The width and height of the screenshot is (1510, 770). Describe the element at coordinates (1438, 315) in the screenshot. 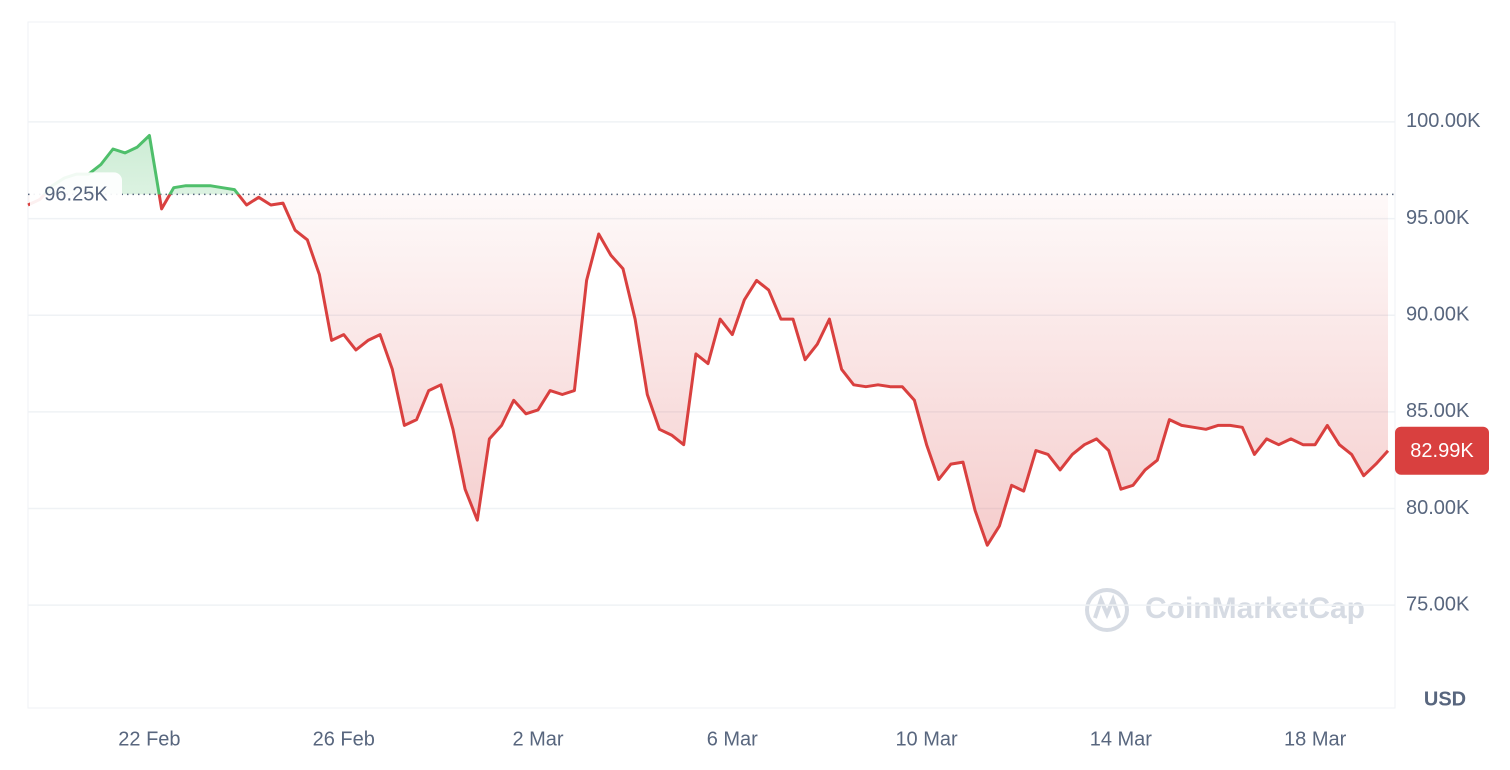

I see `y-tick-label: 90.00K` at that location.